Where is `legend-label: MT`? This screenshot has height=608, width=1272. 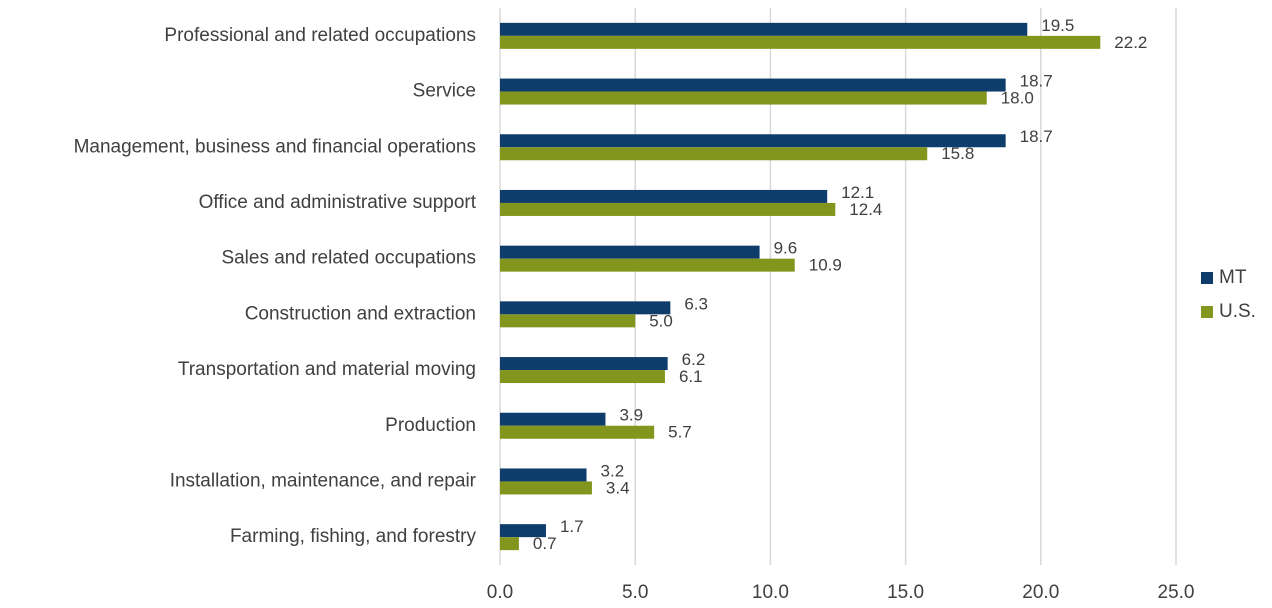 legend-label: MT is located at coordinates (1233, 277).